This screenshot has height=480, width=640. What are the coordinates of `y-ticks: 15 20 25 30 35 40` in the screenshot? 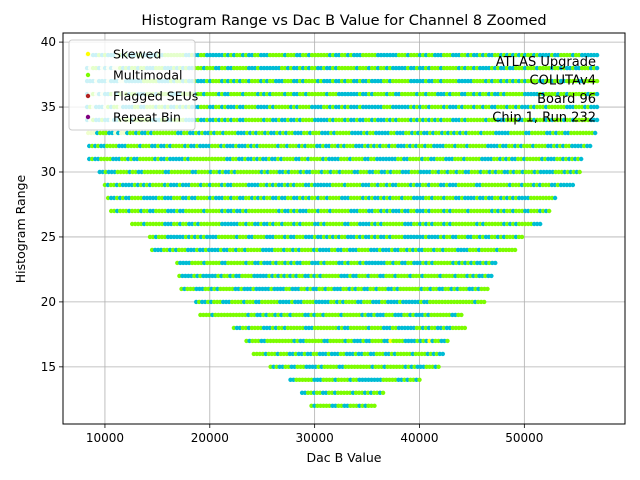 It's located at (52, 204).